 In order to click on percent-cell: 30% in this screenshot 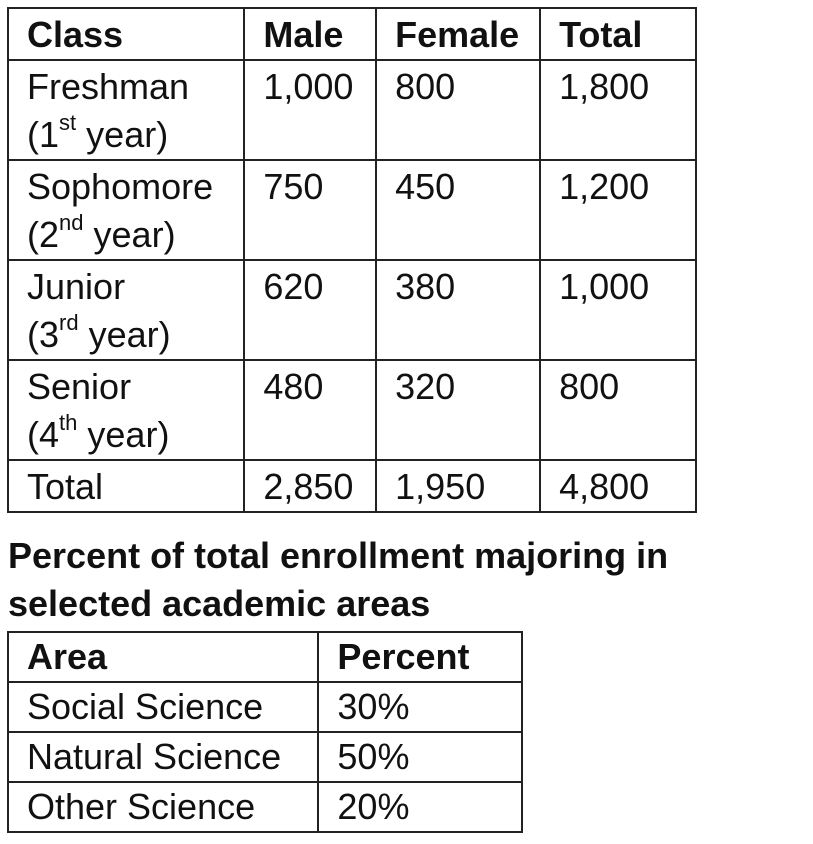, I will do `click(420, 707)`.